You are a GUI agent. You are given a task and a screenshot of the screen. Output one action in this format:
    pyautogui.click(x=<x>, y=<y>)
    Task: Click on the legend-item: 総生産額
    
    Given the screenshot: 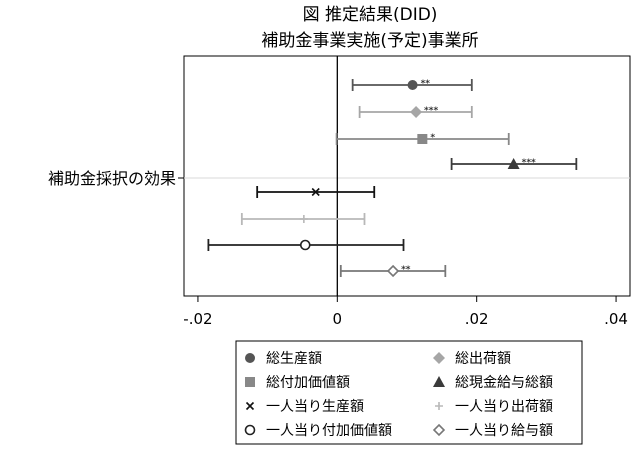 What is the action you would take?
    pyautogui.click(x=283, y=359)
    